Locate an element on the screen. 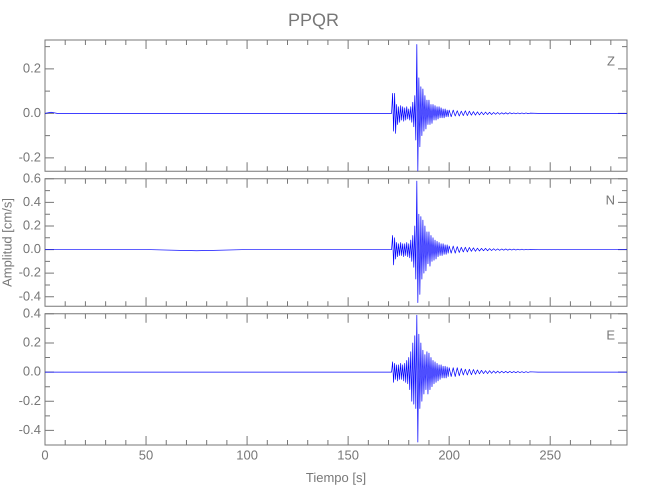  y-tick-label: 0.6 is located at coordinates (31, 178).